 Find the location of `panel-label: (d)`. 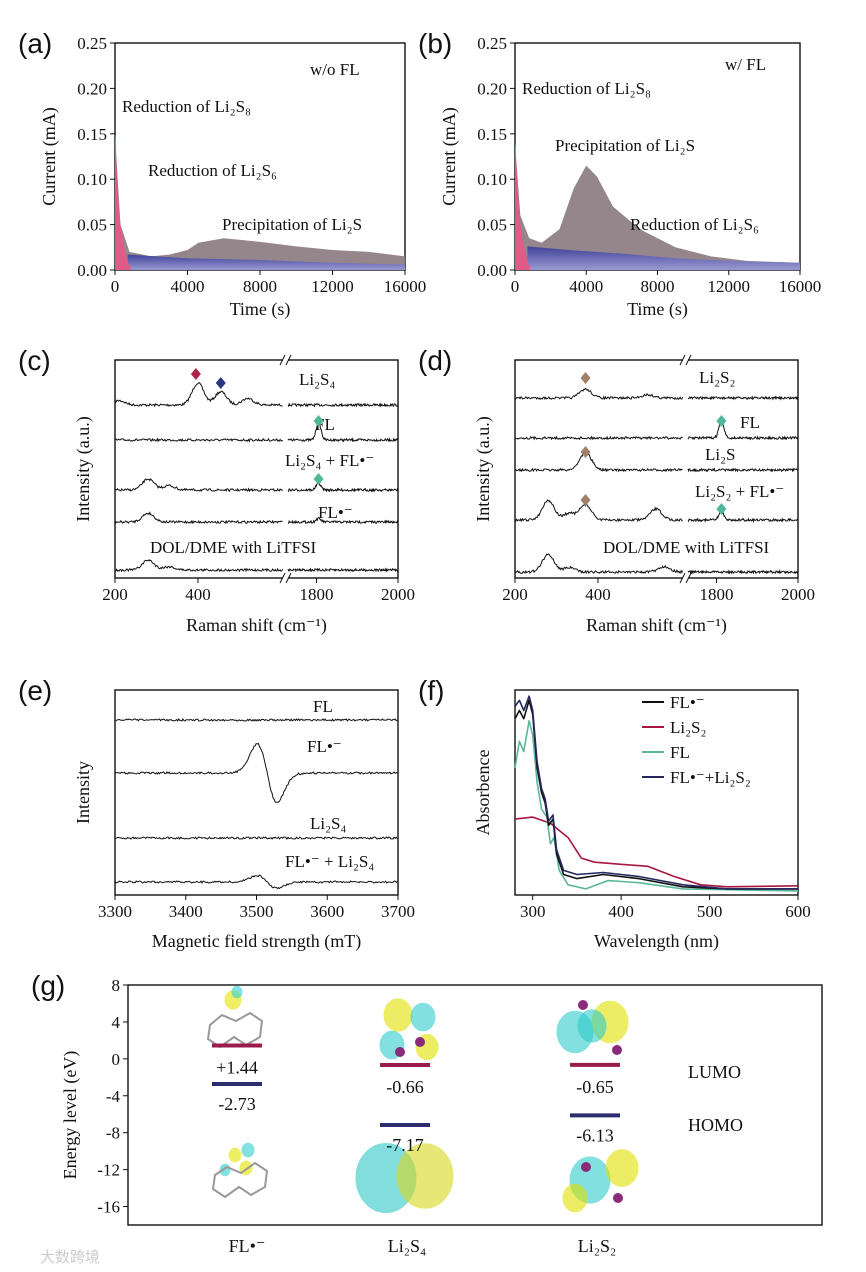

panel-label: (d) is located at coordinates (435, 360).